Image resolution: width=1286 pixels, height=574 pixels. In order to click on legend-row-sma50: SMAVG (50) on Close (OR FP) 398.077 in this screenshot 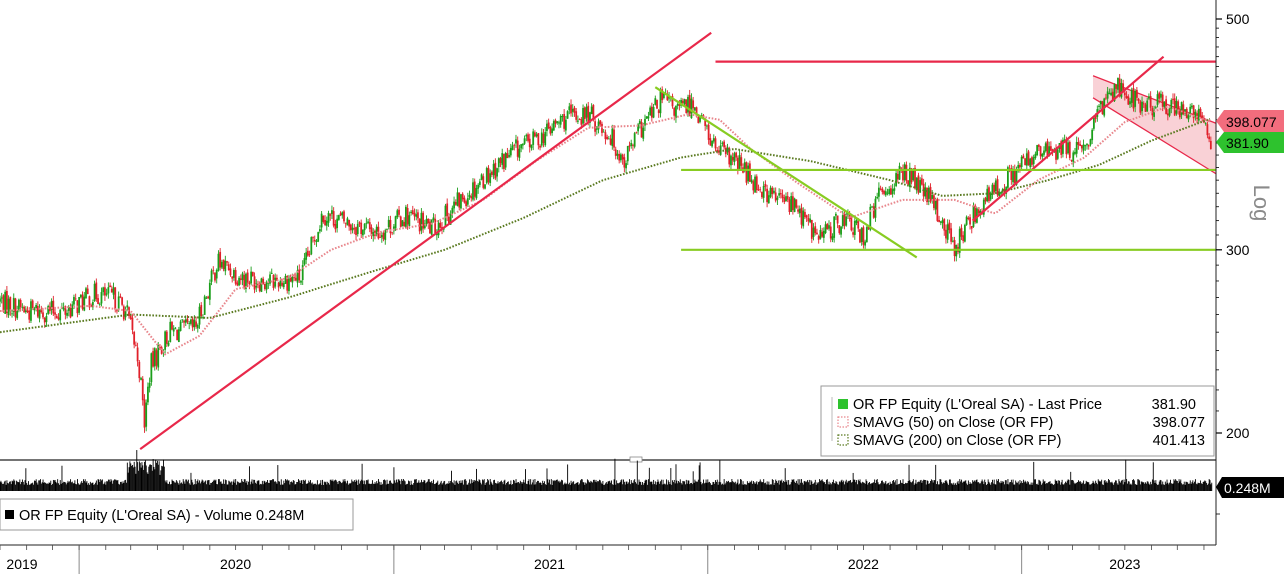, I will do `click(1021, 423)`.